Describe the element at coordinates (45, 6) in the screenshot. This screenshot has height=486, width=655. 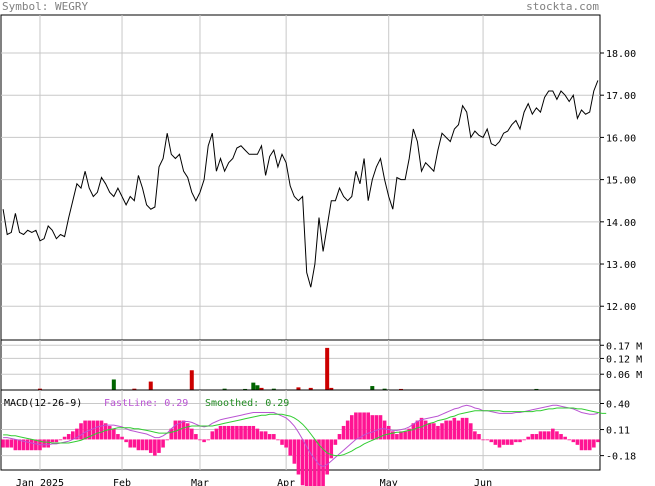
I see `symbol-label: Symbol: WEGRY` at that location.